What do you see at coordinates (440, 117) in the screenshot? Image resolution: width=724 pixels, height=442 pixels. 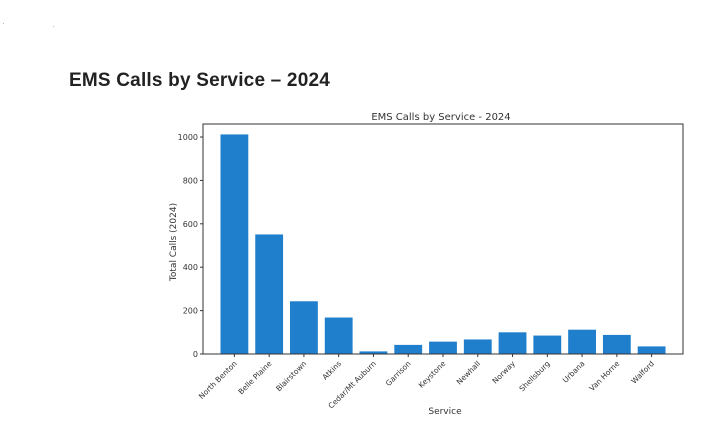 I see `chart-title: EMS Calls by Service - 2024` at bounding box center [440, 117].